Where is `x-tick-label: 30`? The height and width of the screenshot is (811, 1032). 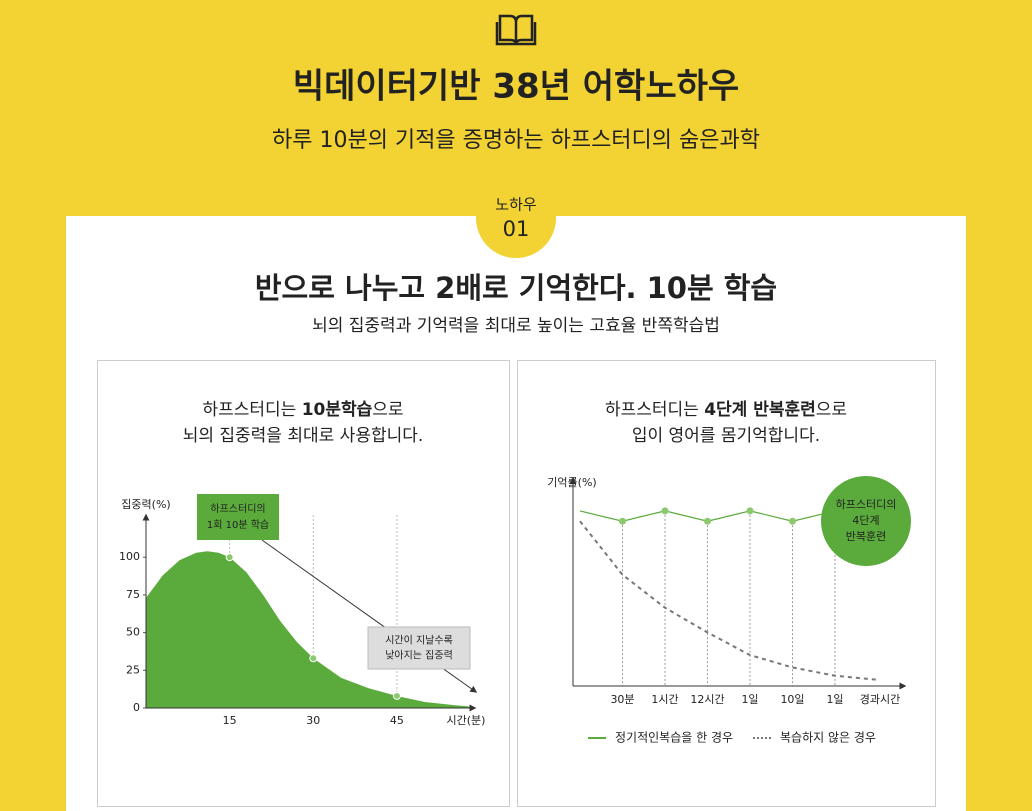
x-tick-label: 30 is located at coordinates (313, 720).